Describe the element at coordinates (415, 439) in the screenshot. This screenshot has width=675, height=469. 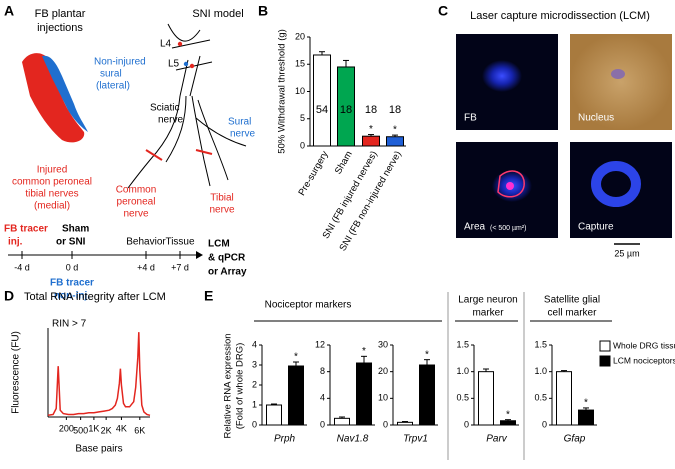
I see `x-axis-label: Trpv1` at that location.